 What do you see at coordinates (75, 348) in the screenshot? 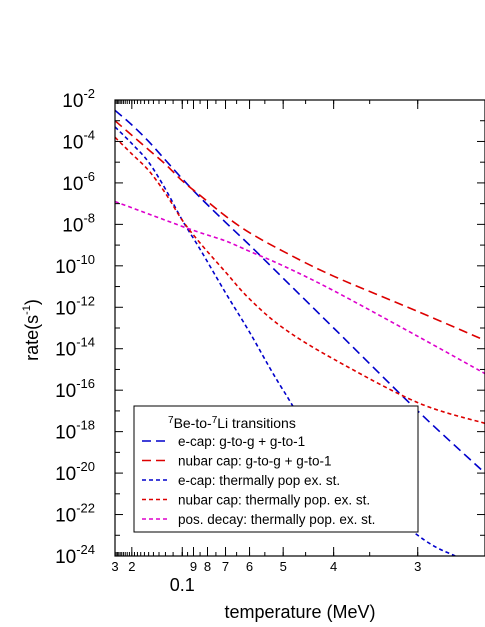
I see `y-tick-label: 10⁻¹⁴` at bounding box center [75, 348].